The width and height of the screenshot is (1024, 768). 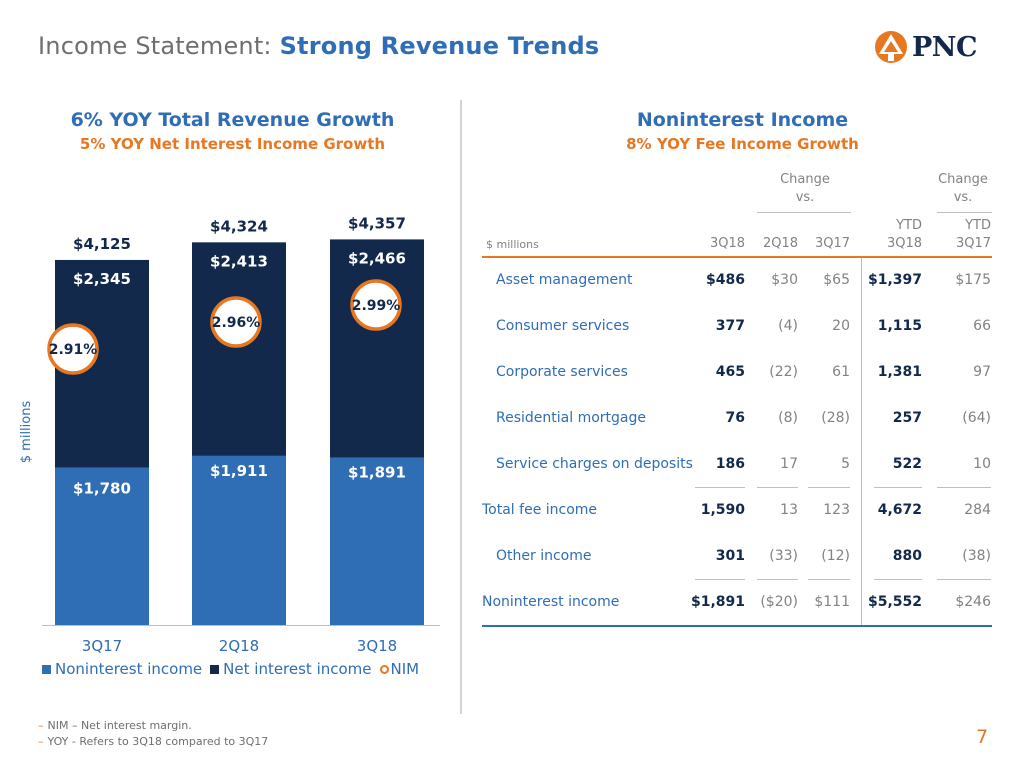 I want to click on row-6-col-2: (12), so click(x=835, y=556).